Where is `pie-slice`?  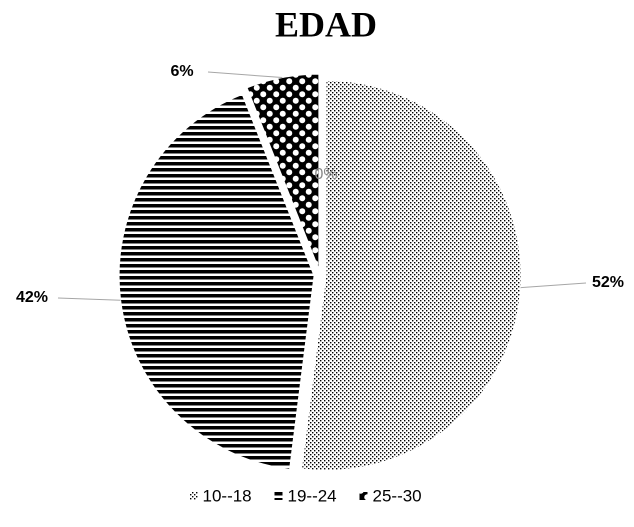 pie-slice is located at coordinates (283, 171).